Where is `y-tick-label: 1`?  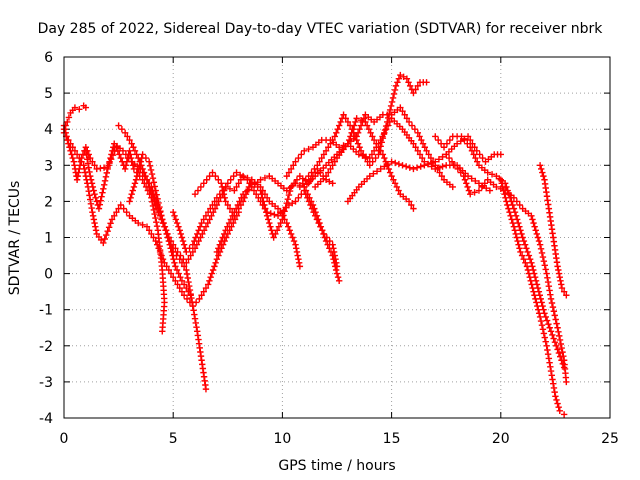
y-tick-label: 1 is located at coordinates (48, 239).